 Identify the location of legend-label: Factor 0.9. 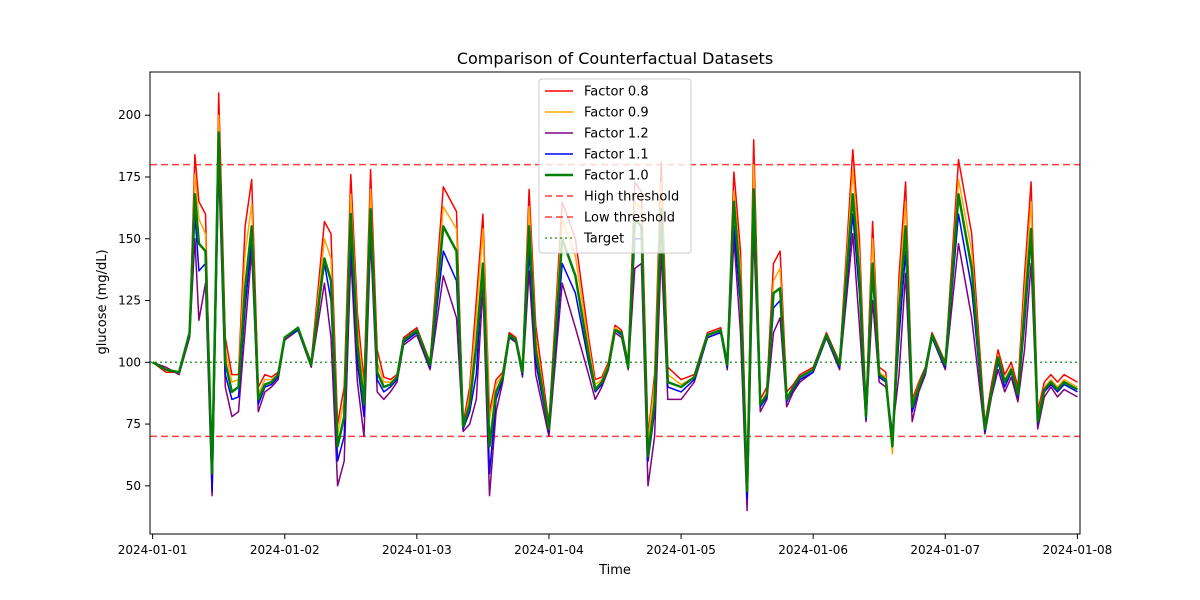
(616, 113).